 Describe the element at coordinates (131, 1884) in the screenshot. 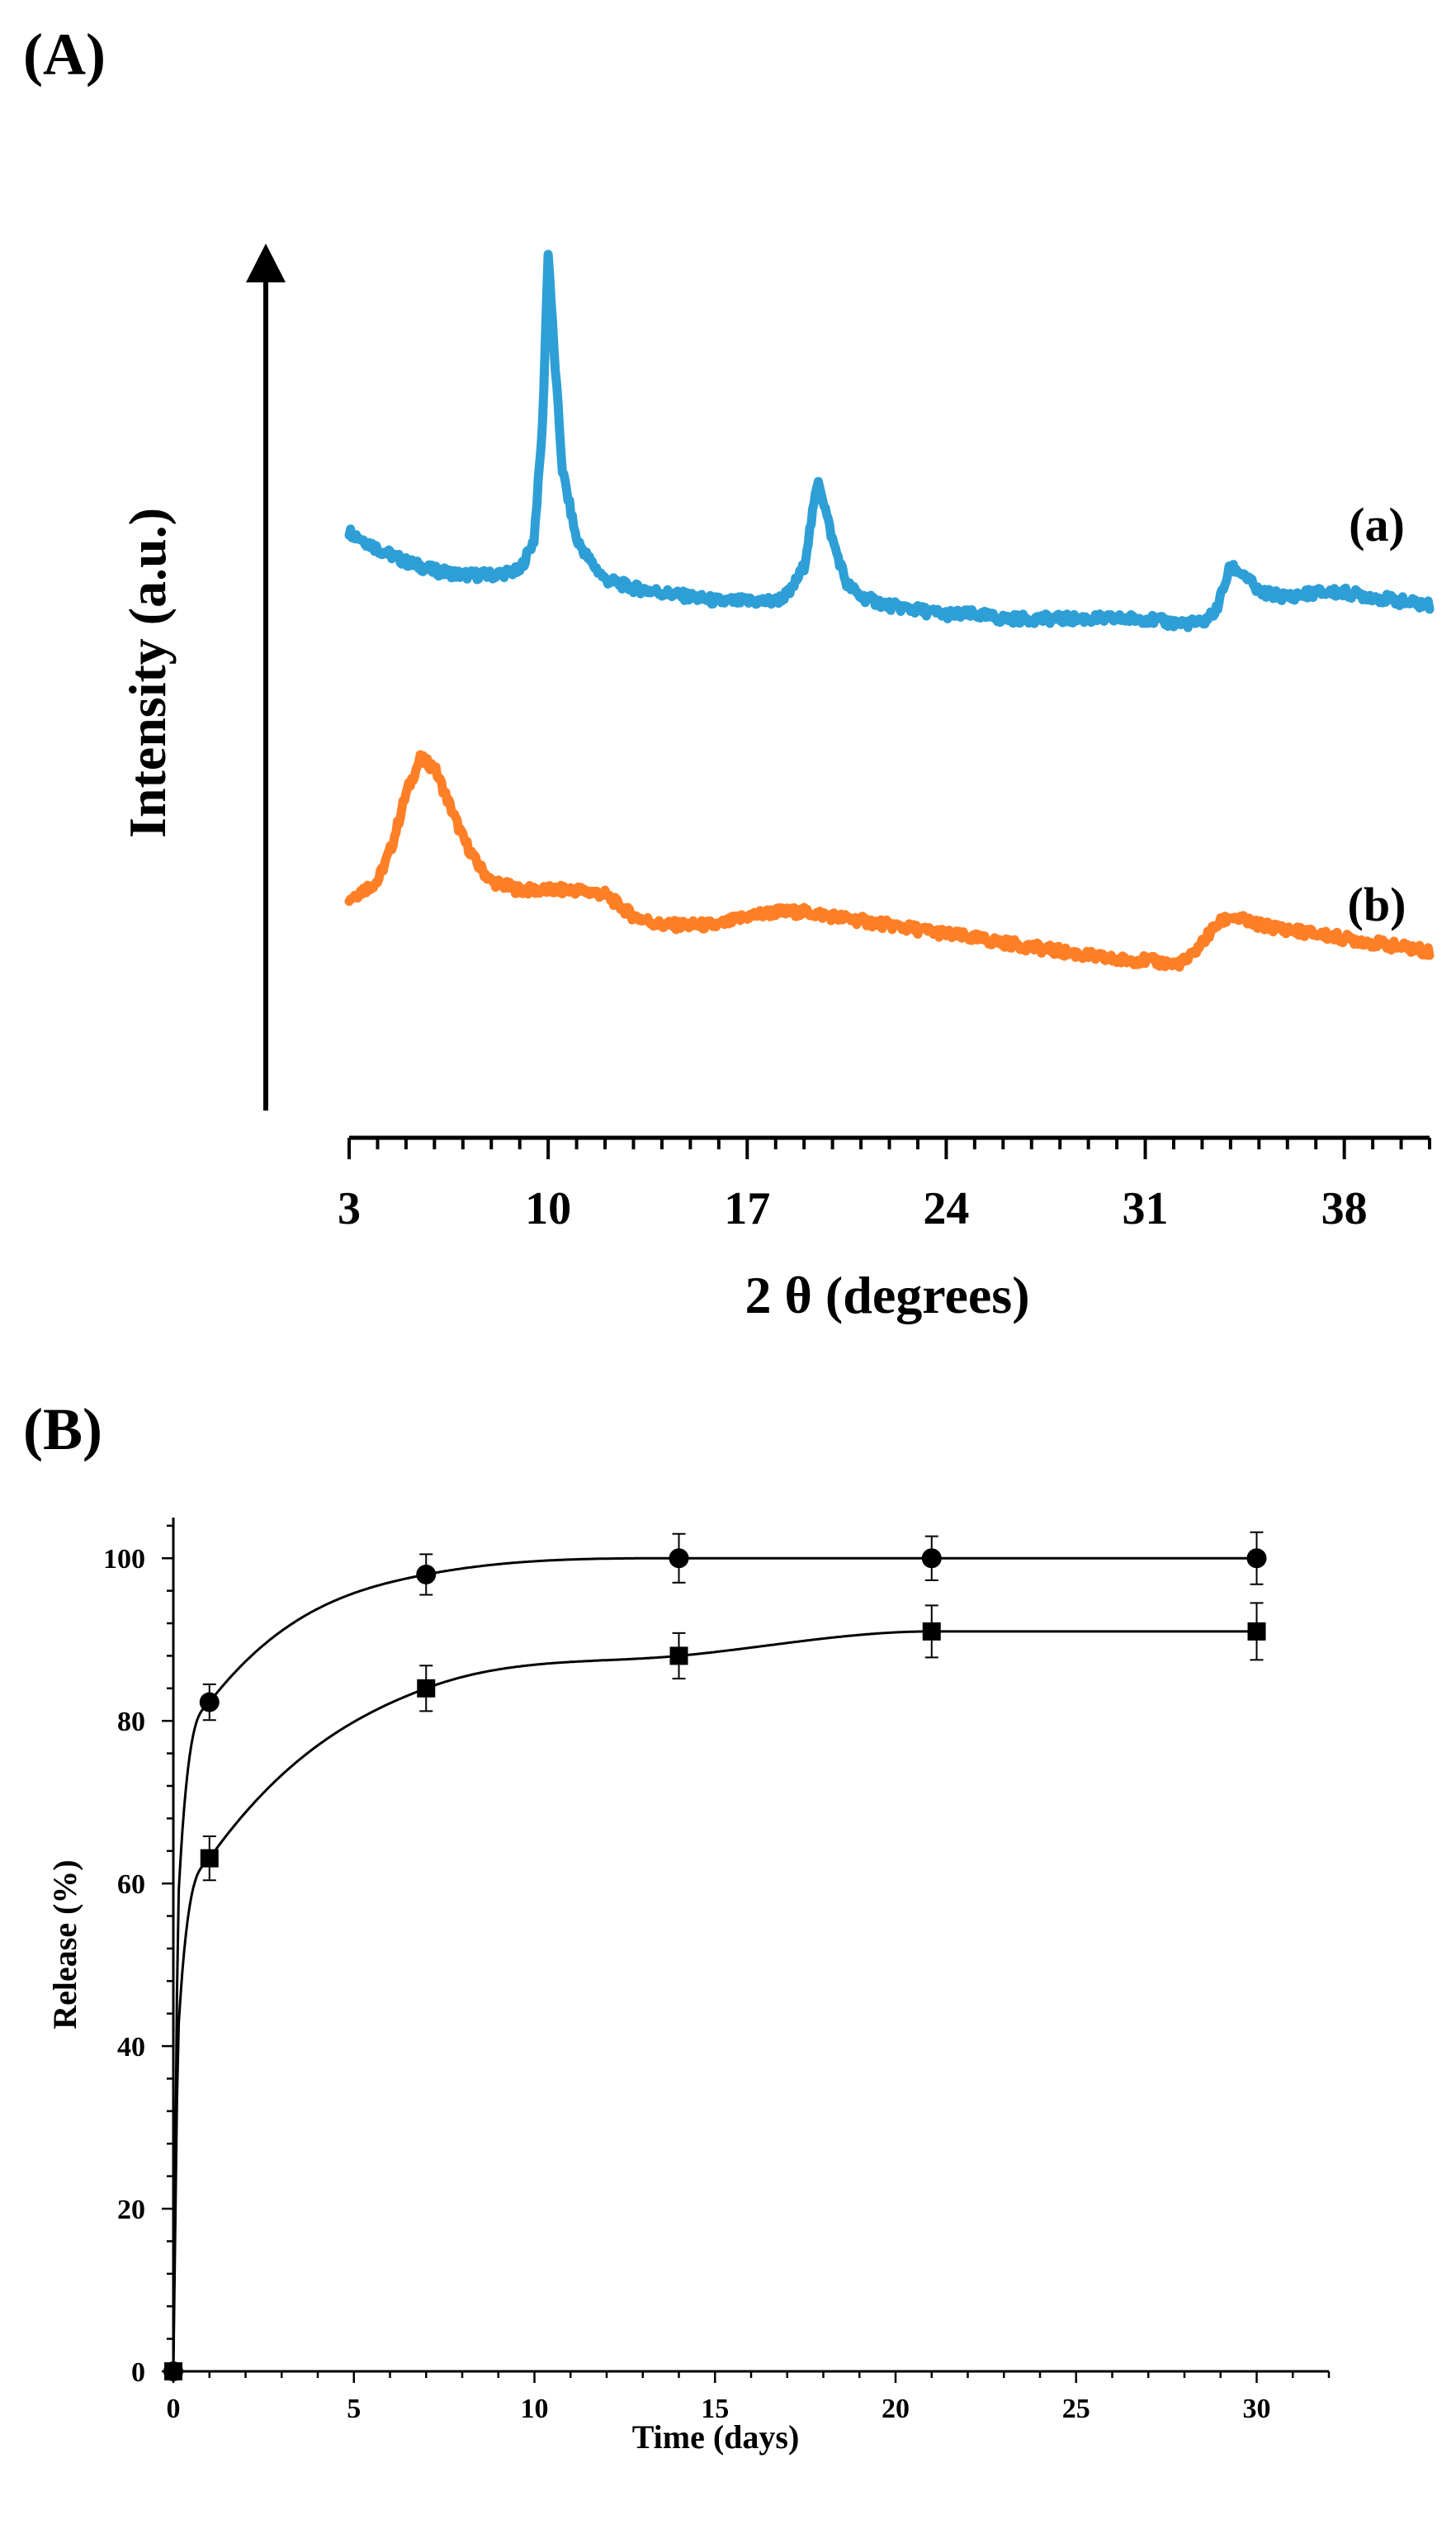

I see `y-tick-label: 60` at that location.